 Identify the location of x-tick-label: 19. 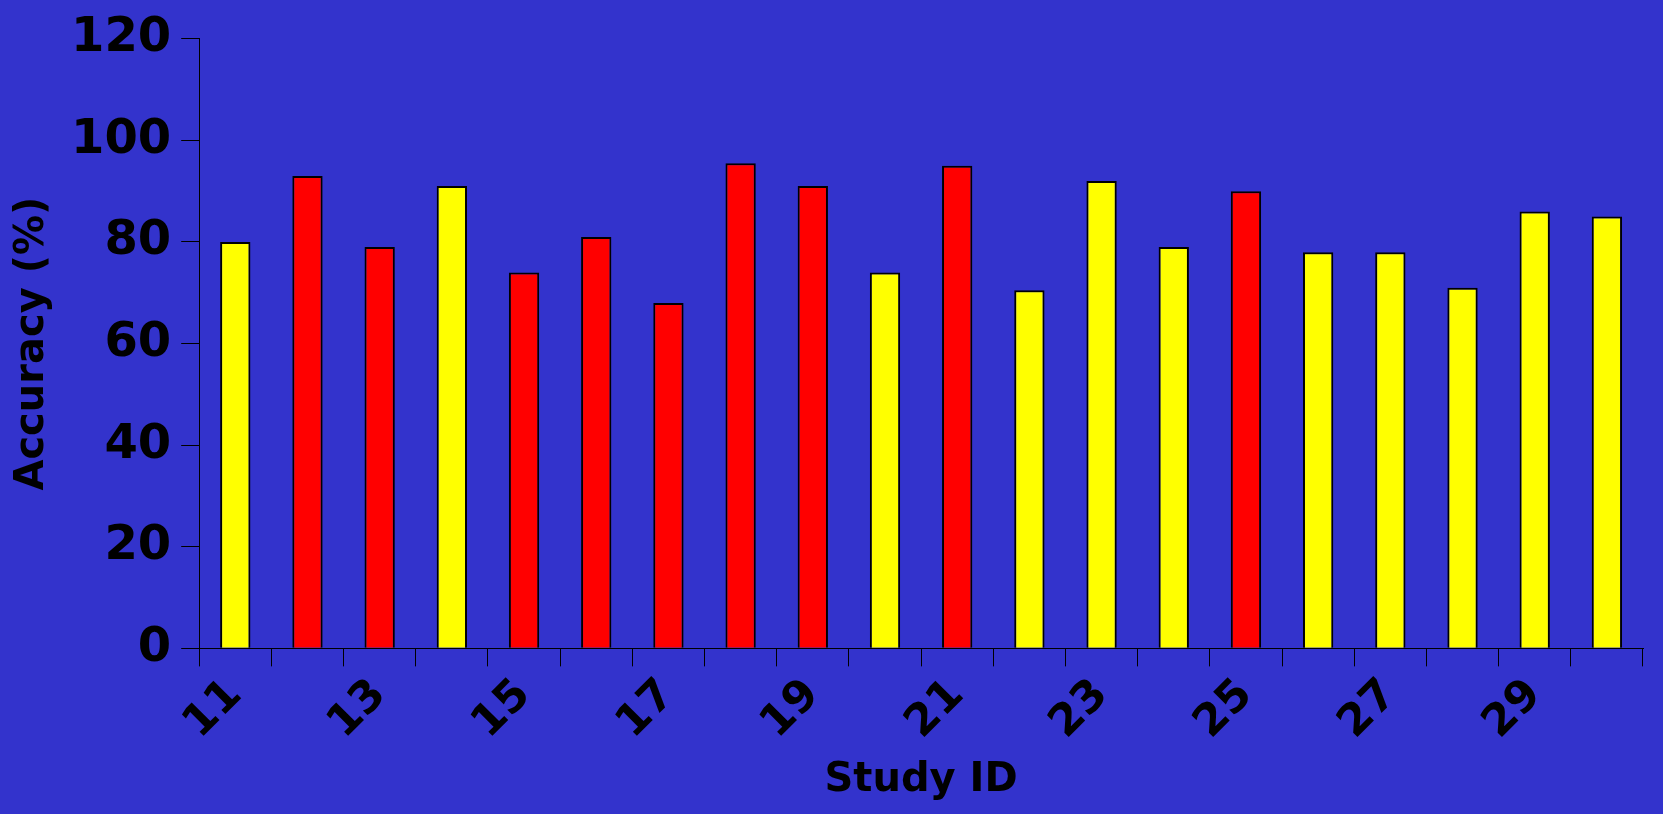
(788, 707).